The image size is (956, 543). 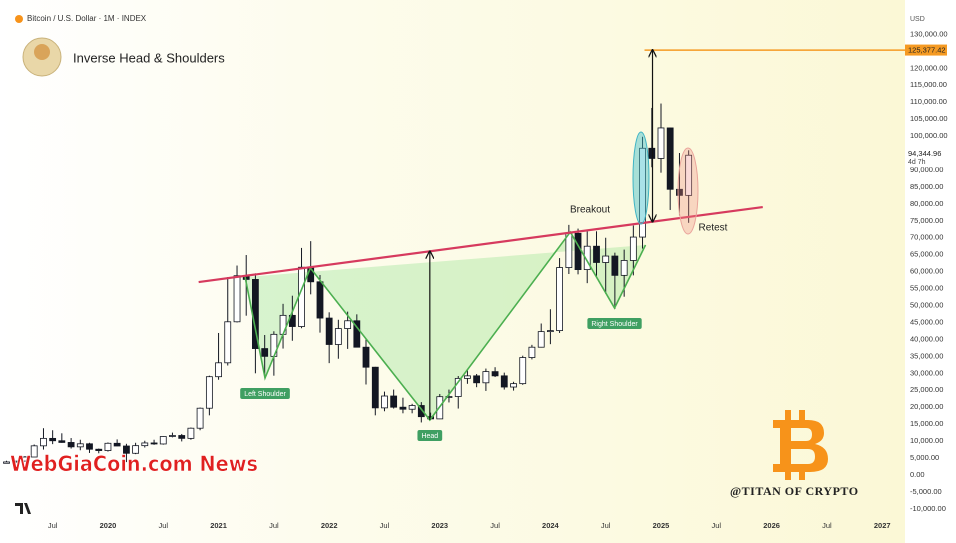 I want to click on chart-subtitle: Inverse Head & Shoulders, so click(x=149, y=57).